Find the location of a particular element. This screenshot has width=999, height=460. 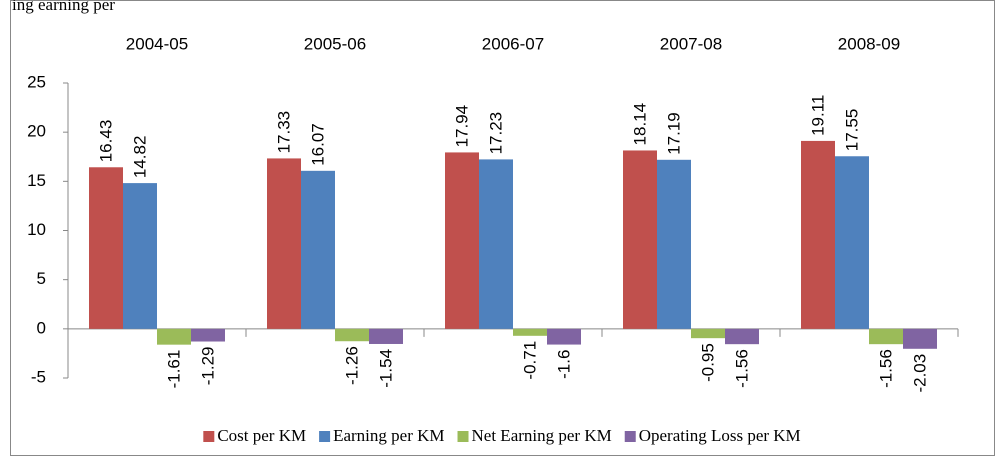

data-label: 17.23 is located at coordinates (495, 133).